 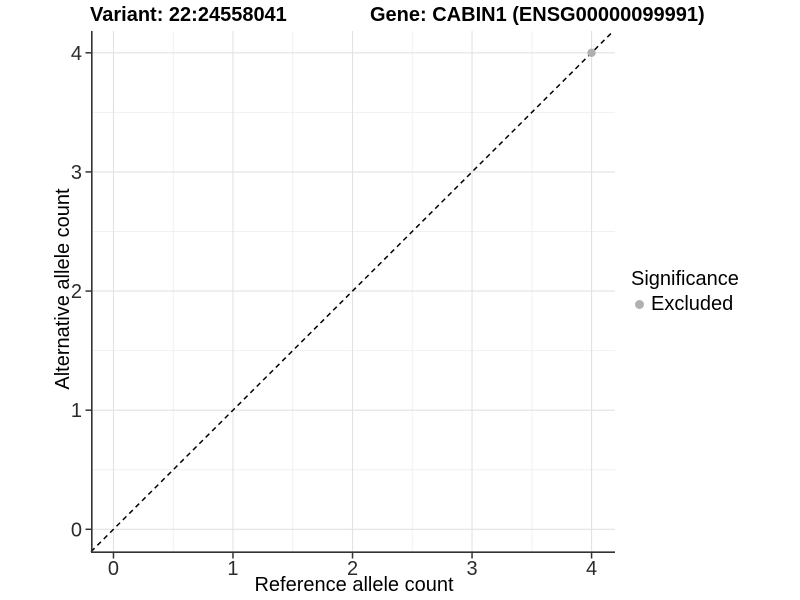 What do you see at coordinates (692, 304) in the screenshot?
I see `legend-item-label: Excluded` at bounding box center [692, 304].